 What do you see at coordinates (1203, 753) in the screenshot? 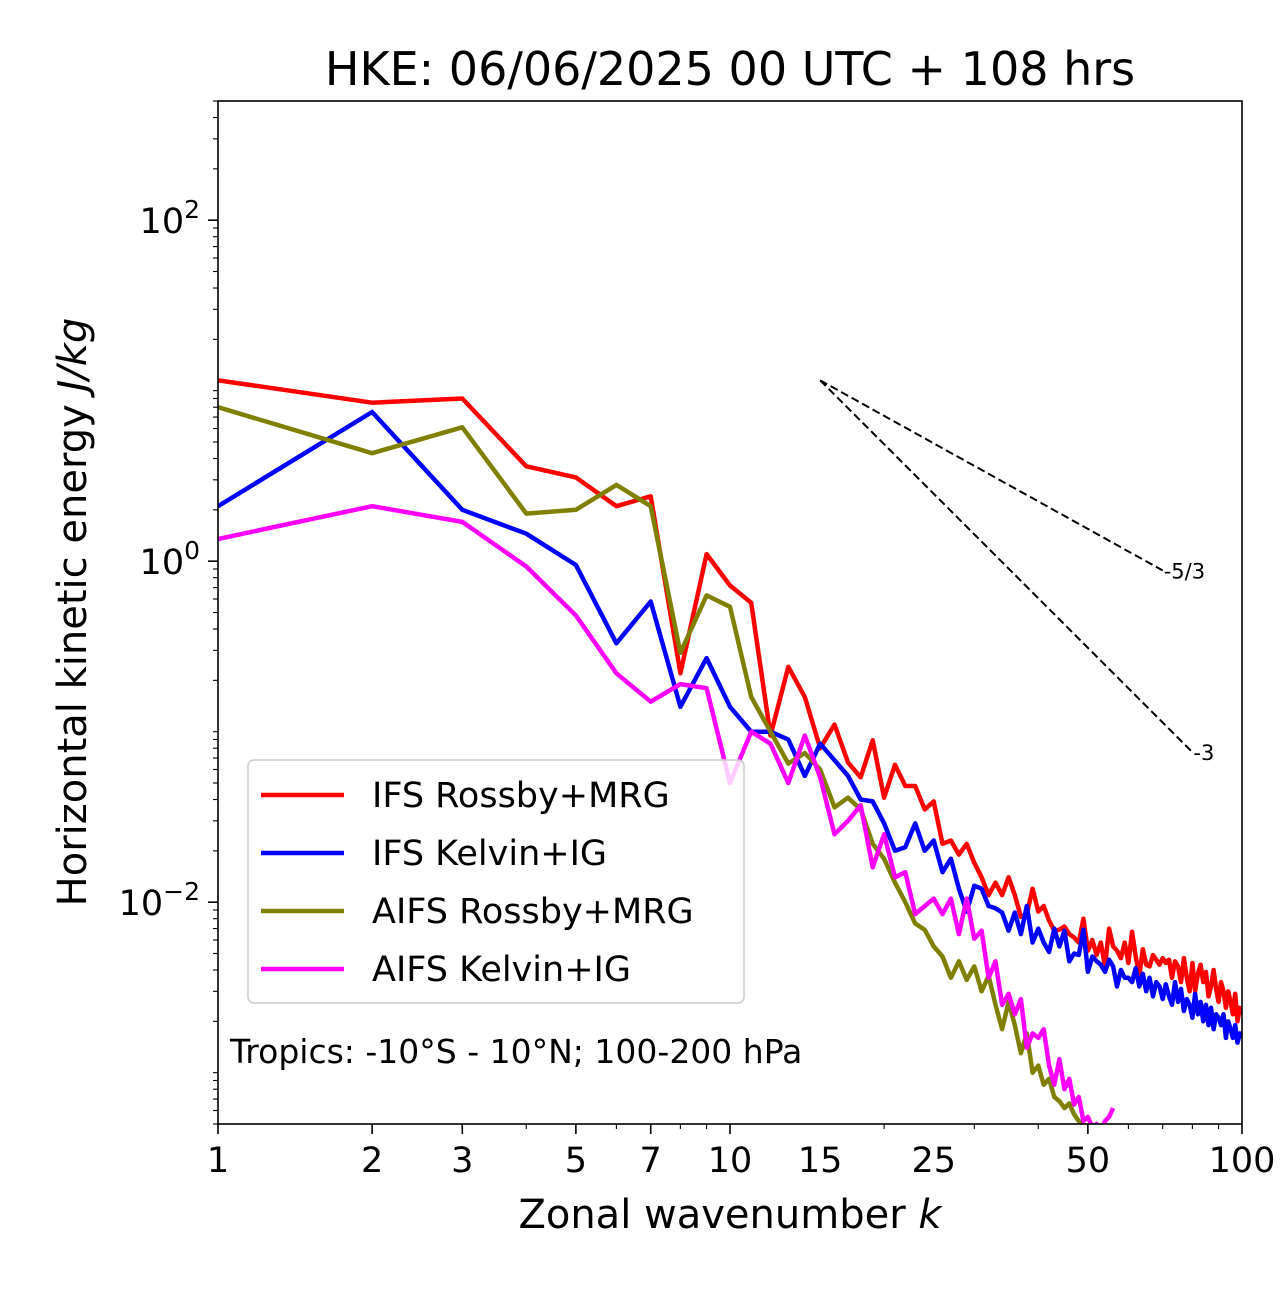
I see `reference-label-2: -3` at bounding box center [1203, 753].